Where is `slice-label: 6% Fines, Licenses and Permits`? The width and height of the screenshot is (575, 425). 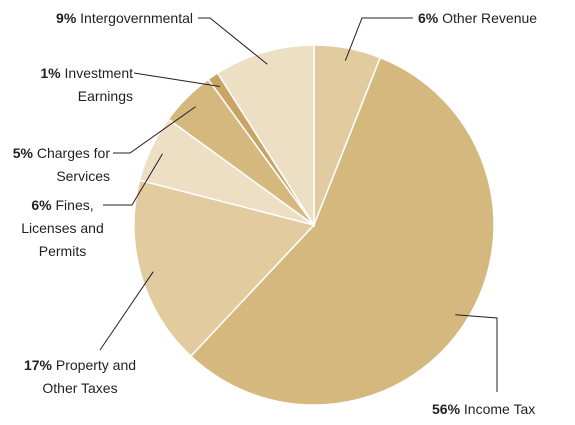
slice-label: 6% Fines, Licenses and Permits is located at coordinates (62, 228).